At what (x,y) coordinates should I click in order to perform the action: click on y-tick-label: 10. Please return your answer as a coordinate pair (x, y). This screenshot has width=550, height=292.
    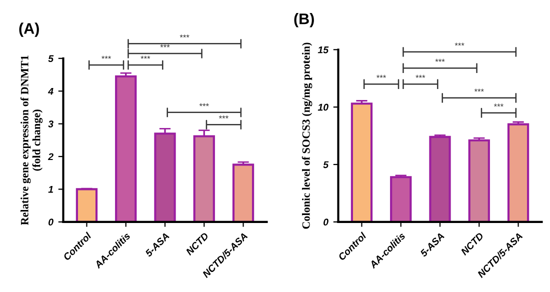
    Looking at the image, I should click on (323, 107).